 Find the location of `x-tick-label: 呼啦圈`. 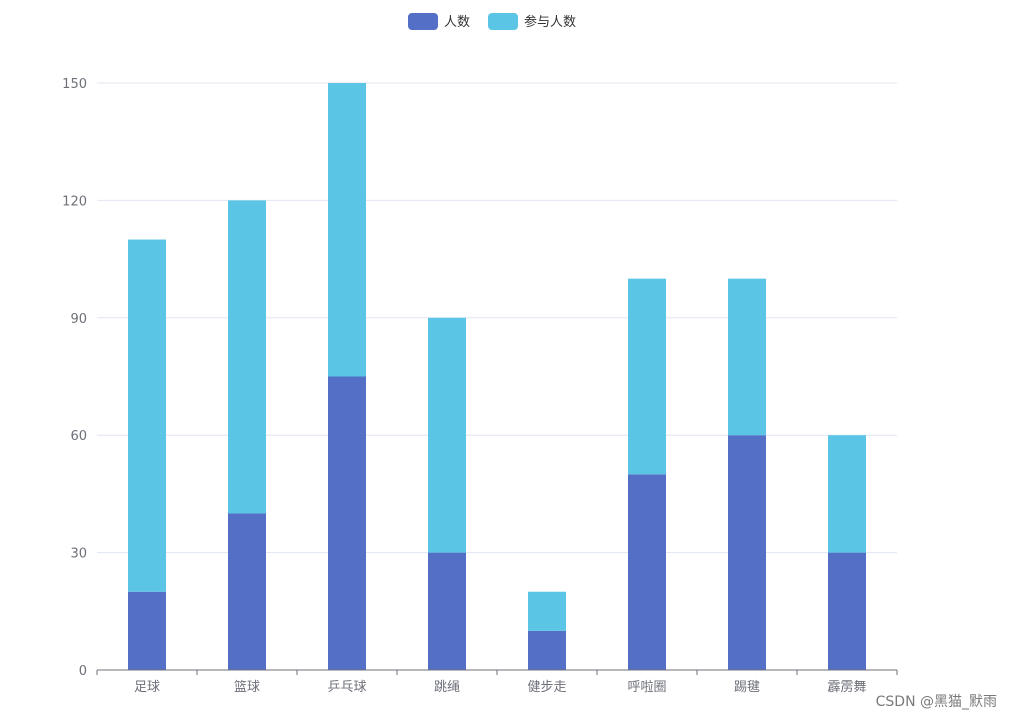

x-tick-label: 呼啦圈 is located at coordinates (646, 687).